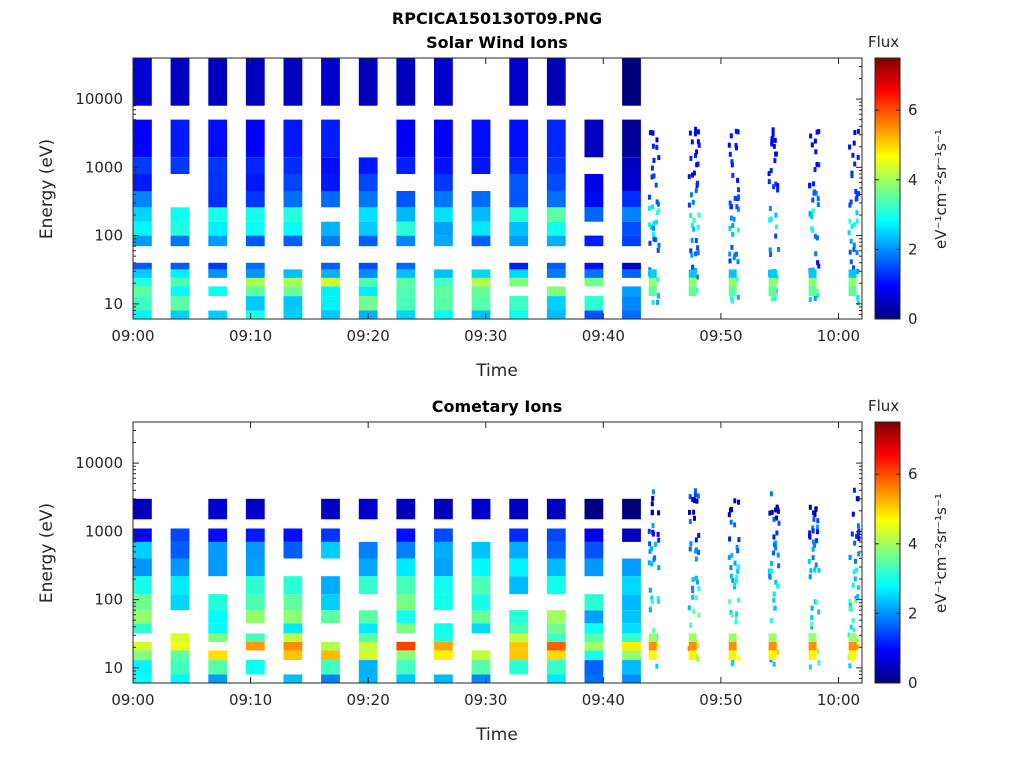 This screenshot has height=768, width=1024. What do you see at coordinates (485, 700) in the screenshot?
I see `x-tick-label: 09:30` at bounding box center [485, 700].